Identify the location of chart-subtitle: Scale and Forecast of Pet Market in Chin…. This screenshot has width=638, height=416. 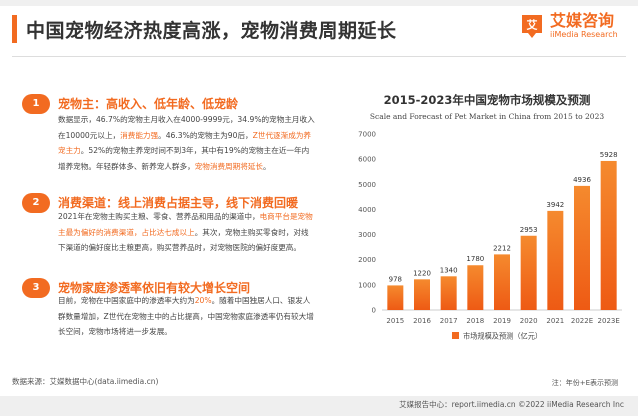
(487, 116).